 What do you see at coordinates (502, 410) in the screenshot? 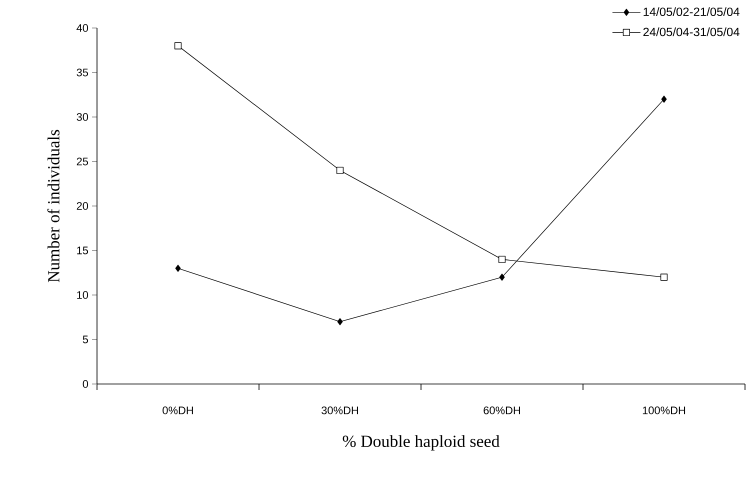
I see `x-tick-label: 60%DH` at bounding box center [502, 410].